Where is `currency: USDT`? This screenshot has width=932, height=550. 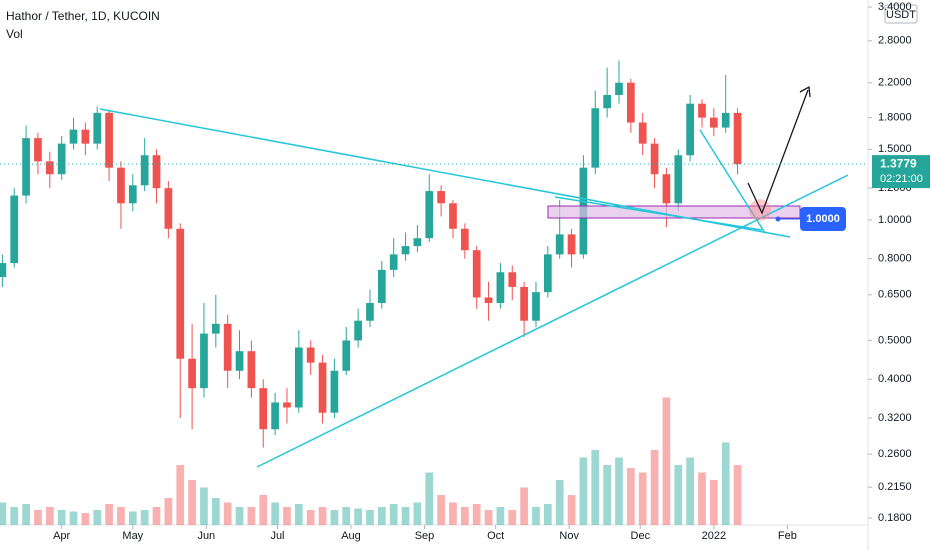
currency: USDT is located at coordinates (901, 15).